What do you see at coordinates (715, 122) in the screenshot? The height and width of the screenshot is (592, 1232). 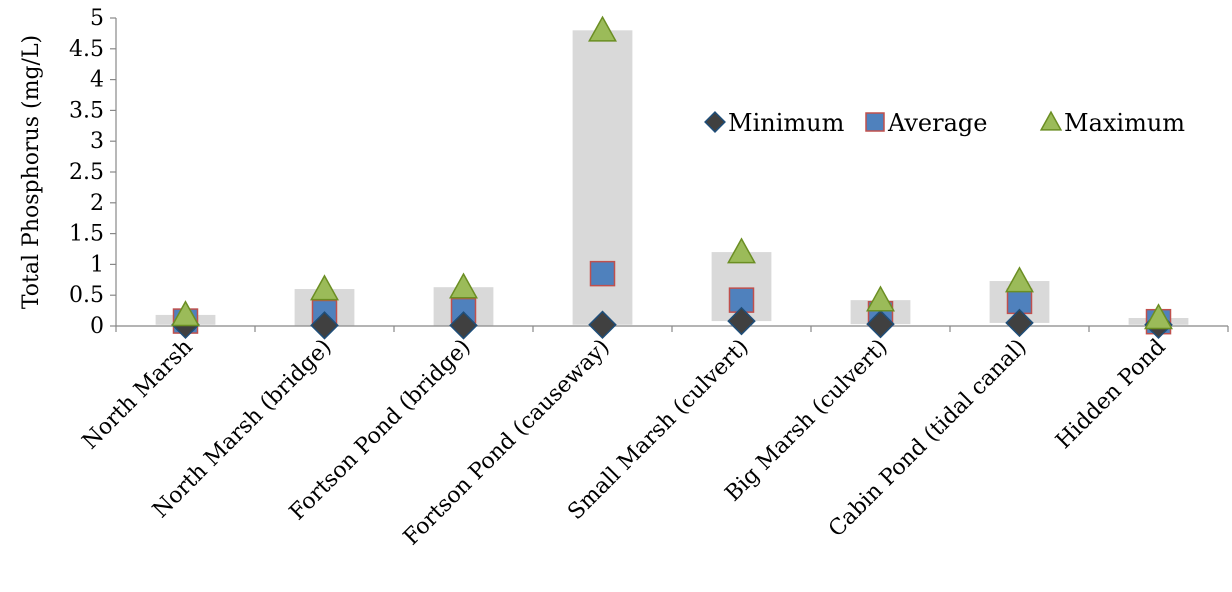 I see `legend-marker-minimum` at bounding box center [715, 122].